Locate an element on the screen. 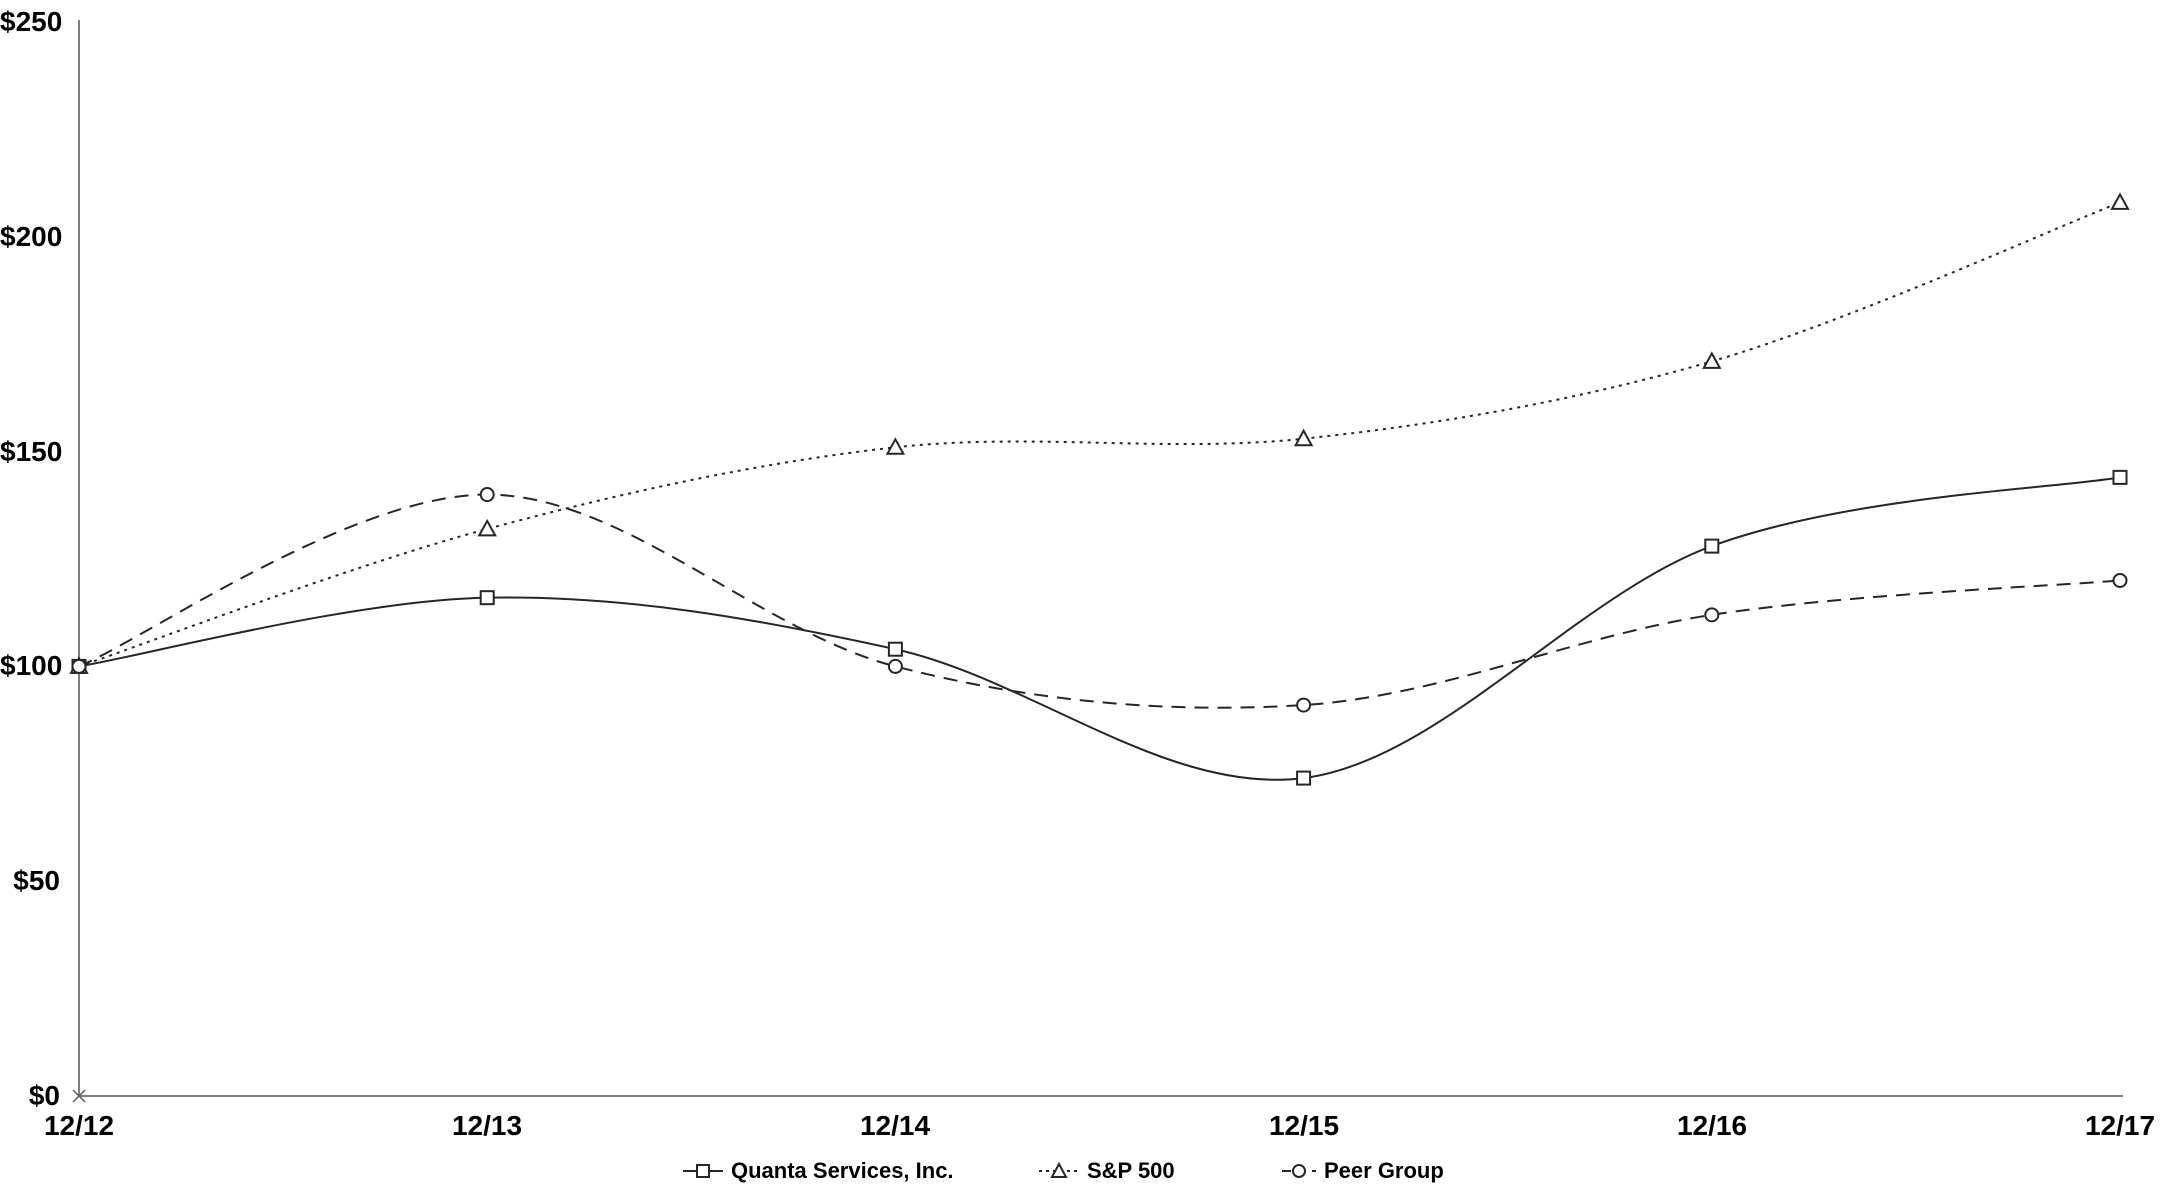  legend-marker-triangle-icon is located at coordinates (1059, 1170).